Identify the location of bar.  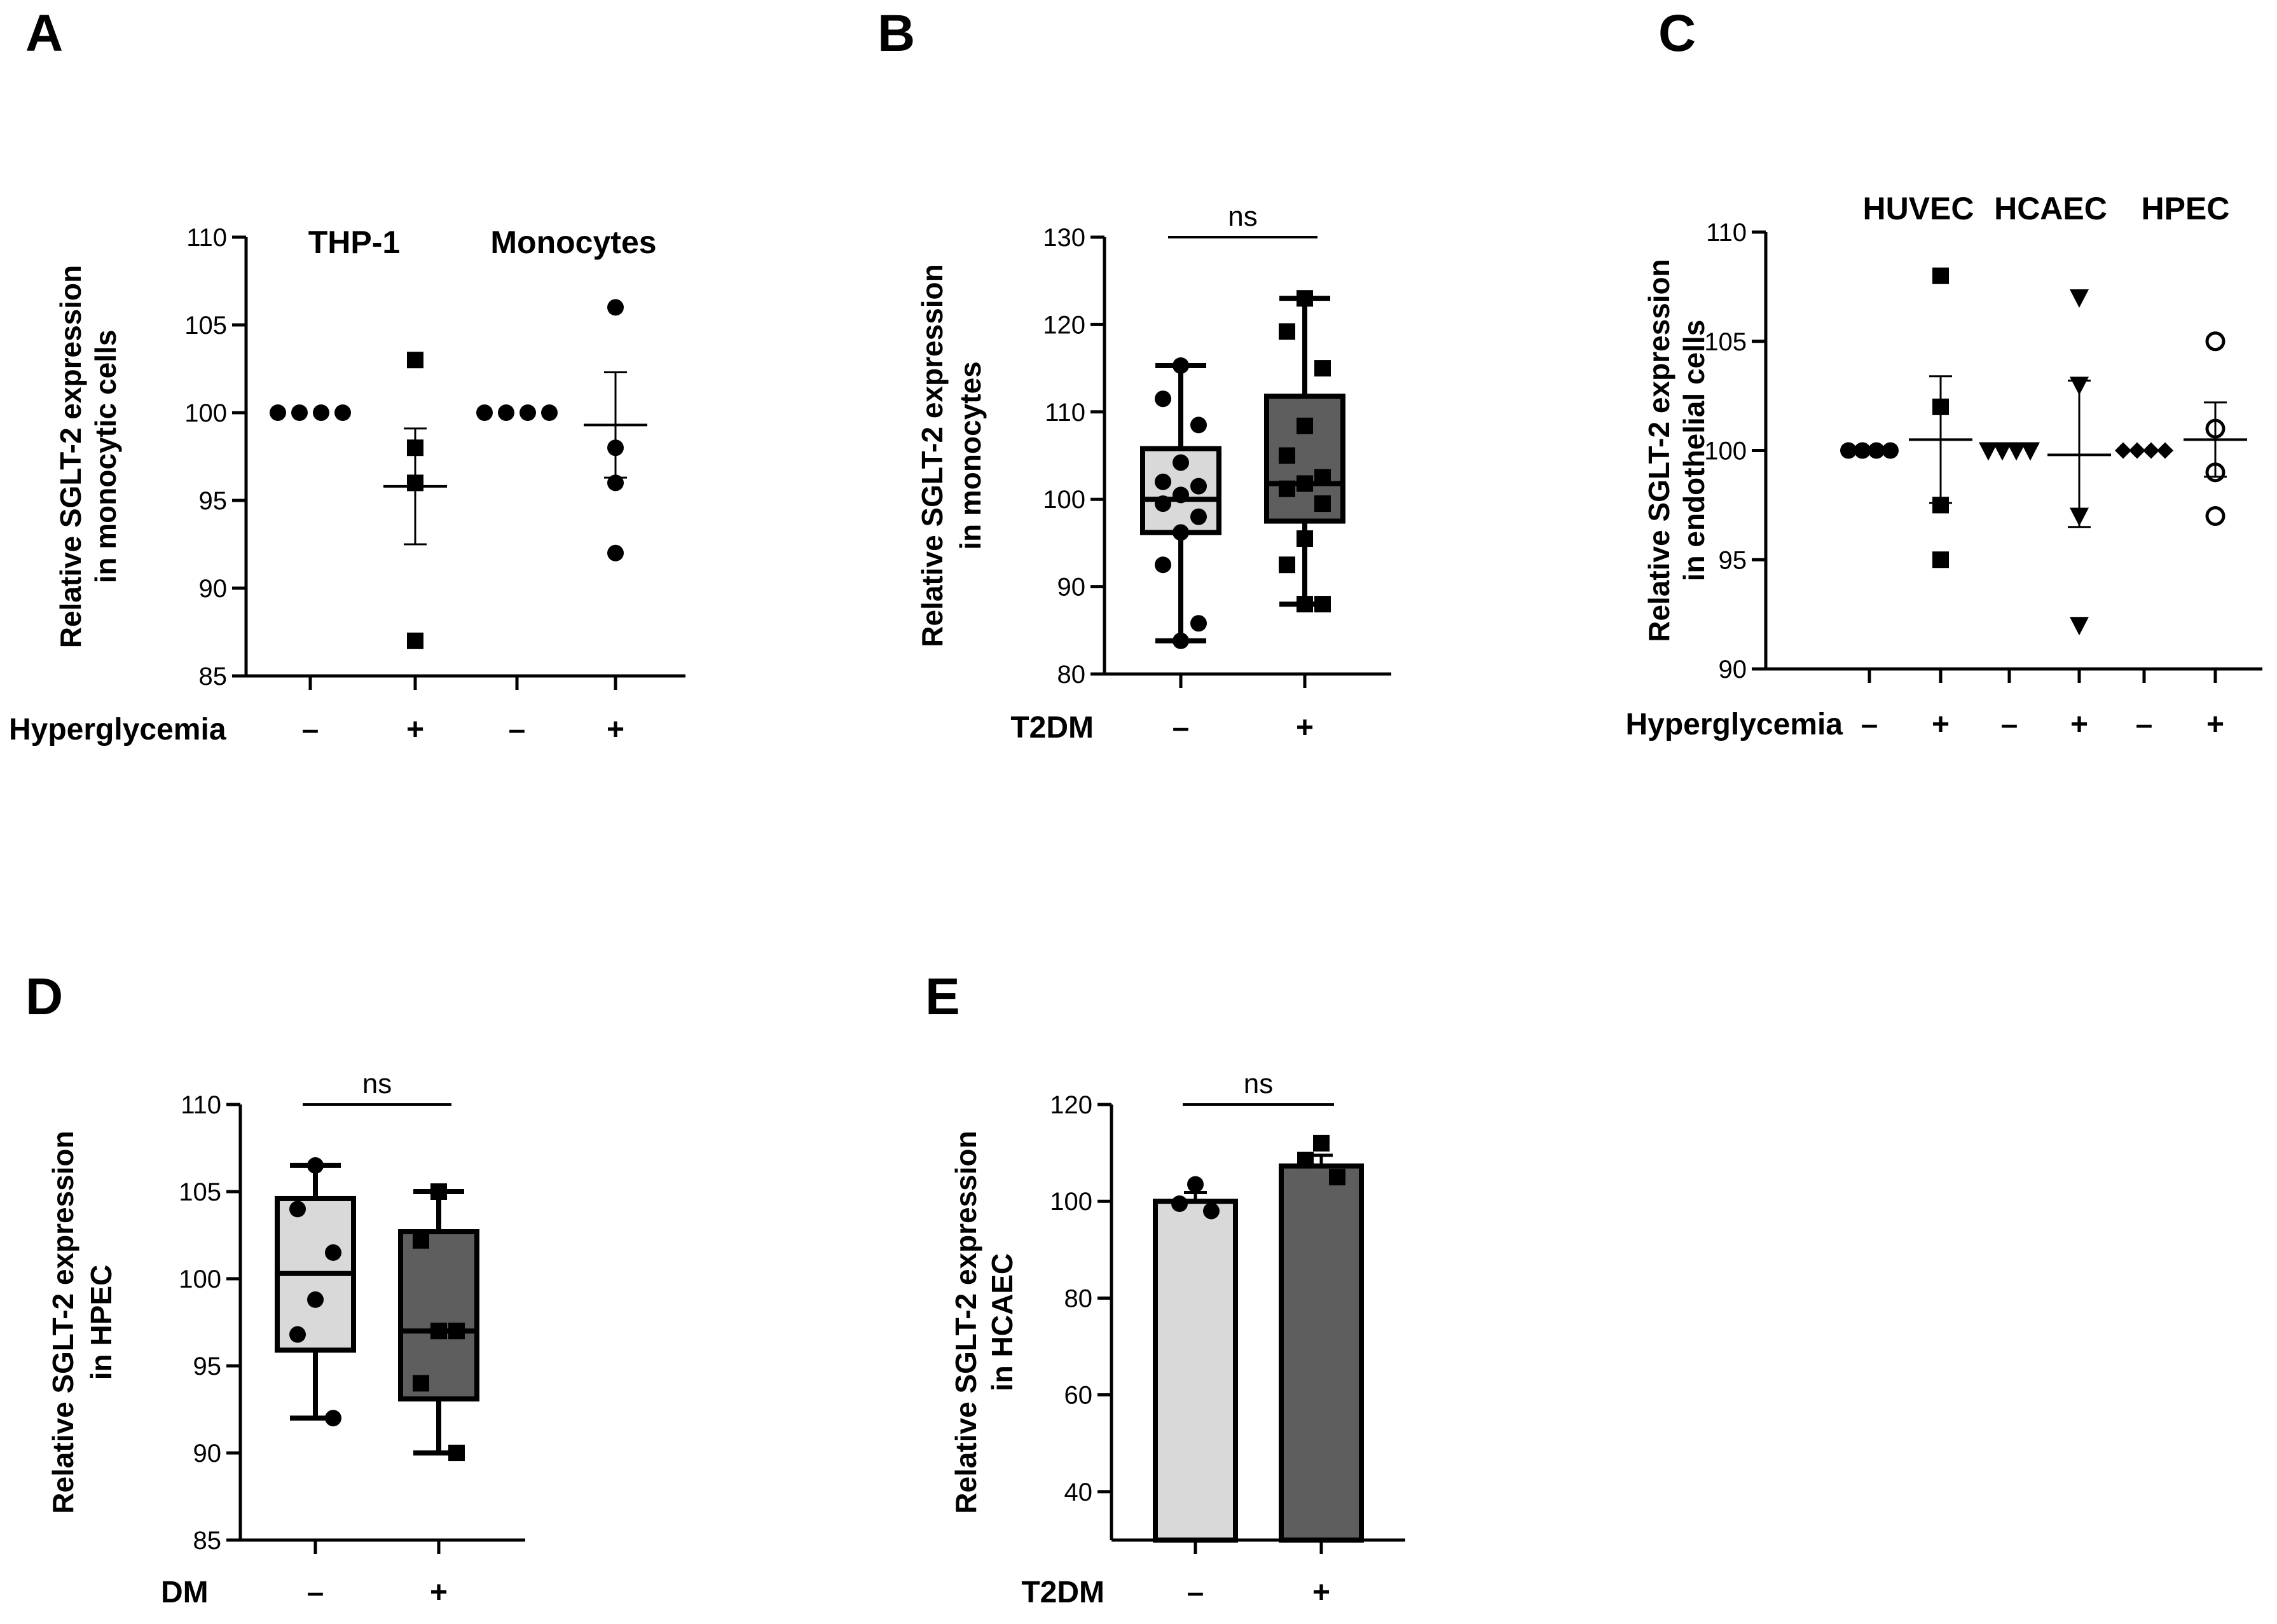
(1321, 1353).